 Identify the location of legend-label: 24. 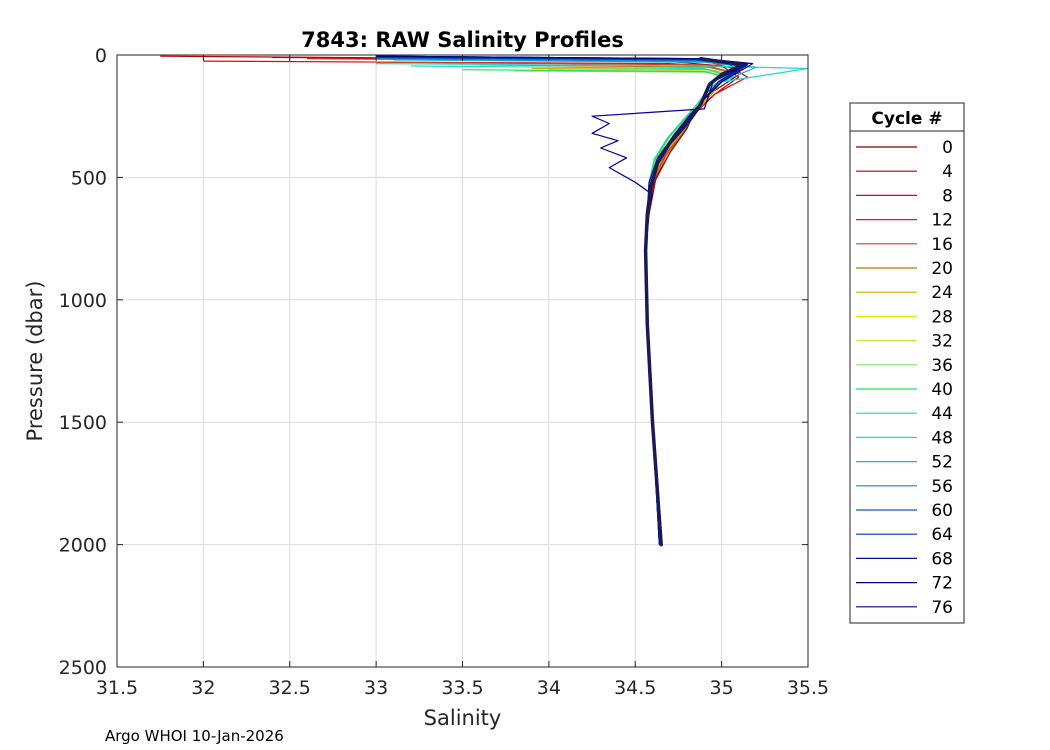
(942, 293).